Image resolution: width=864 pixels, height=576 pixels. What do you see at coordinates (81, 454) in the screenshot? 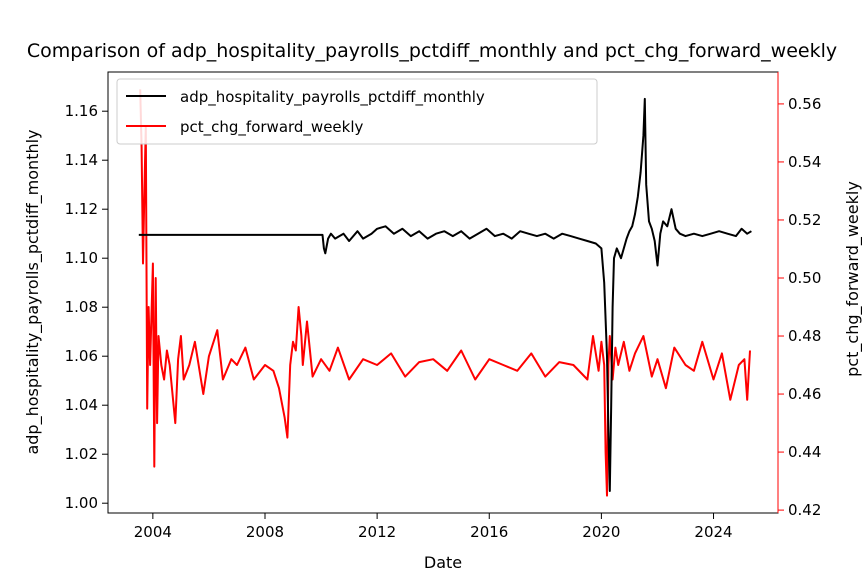
I see `left-y-tick-label: 1.02` at bounding box center [81, 454].